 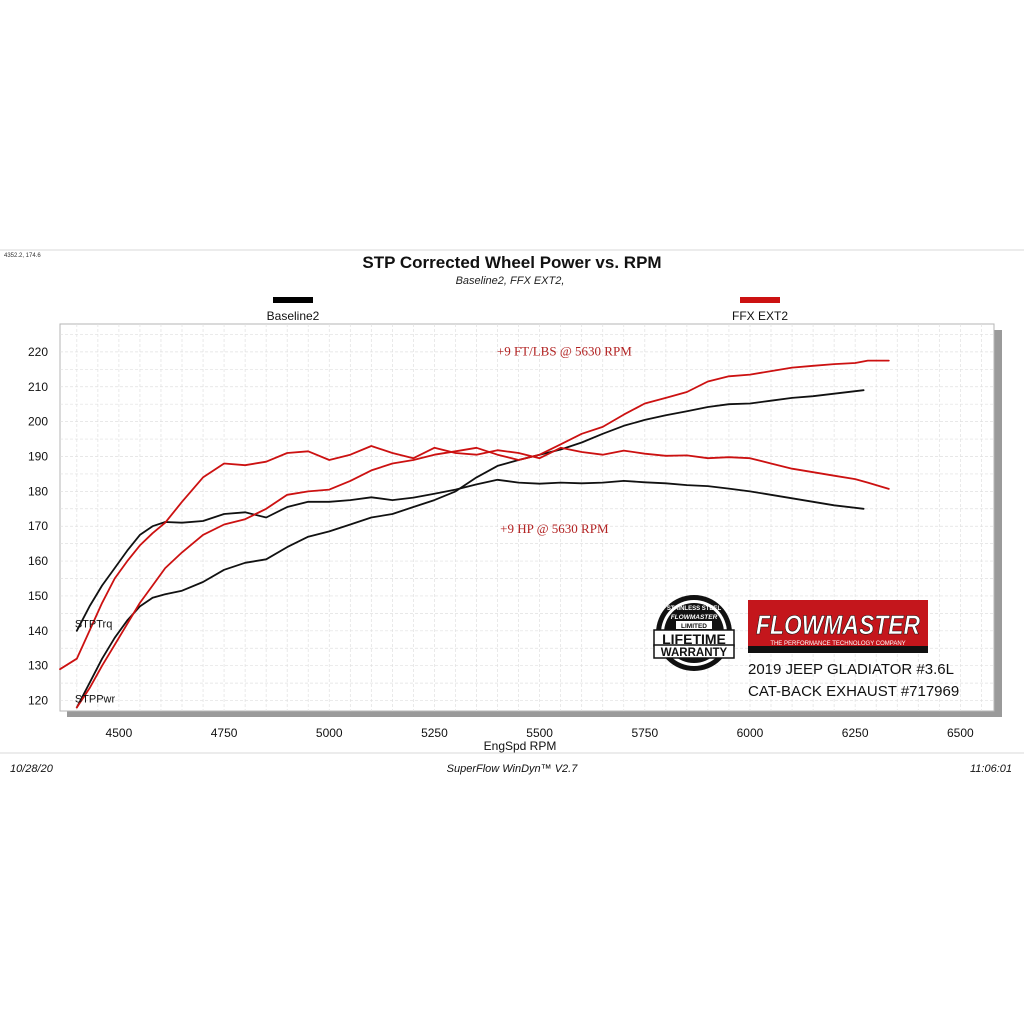 What do you see at coordinates (38, 491) in the screenshot?
I see `y-tick-label: 180` at bounding box center [38, 491].